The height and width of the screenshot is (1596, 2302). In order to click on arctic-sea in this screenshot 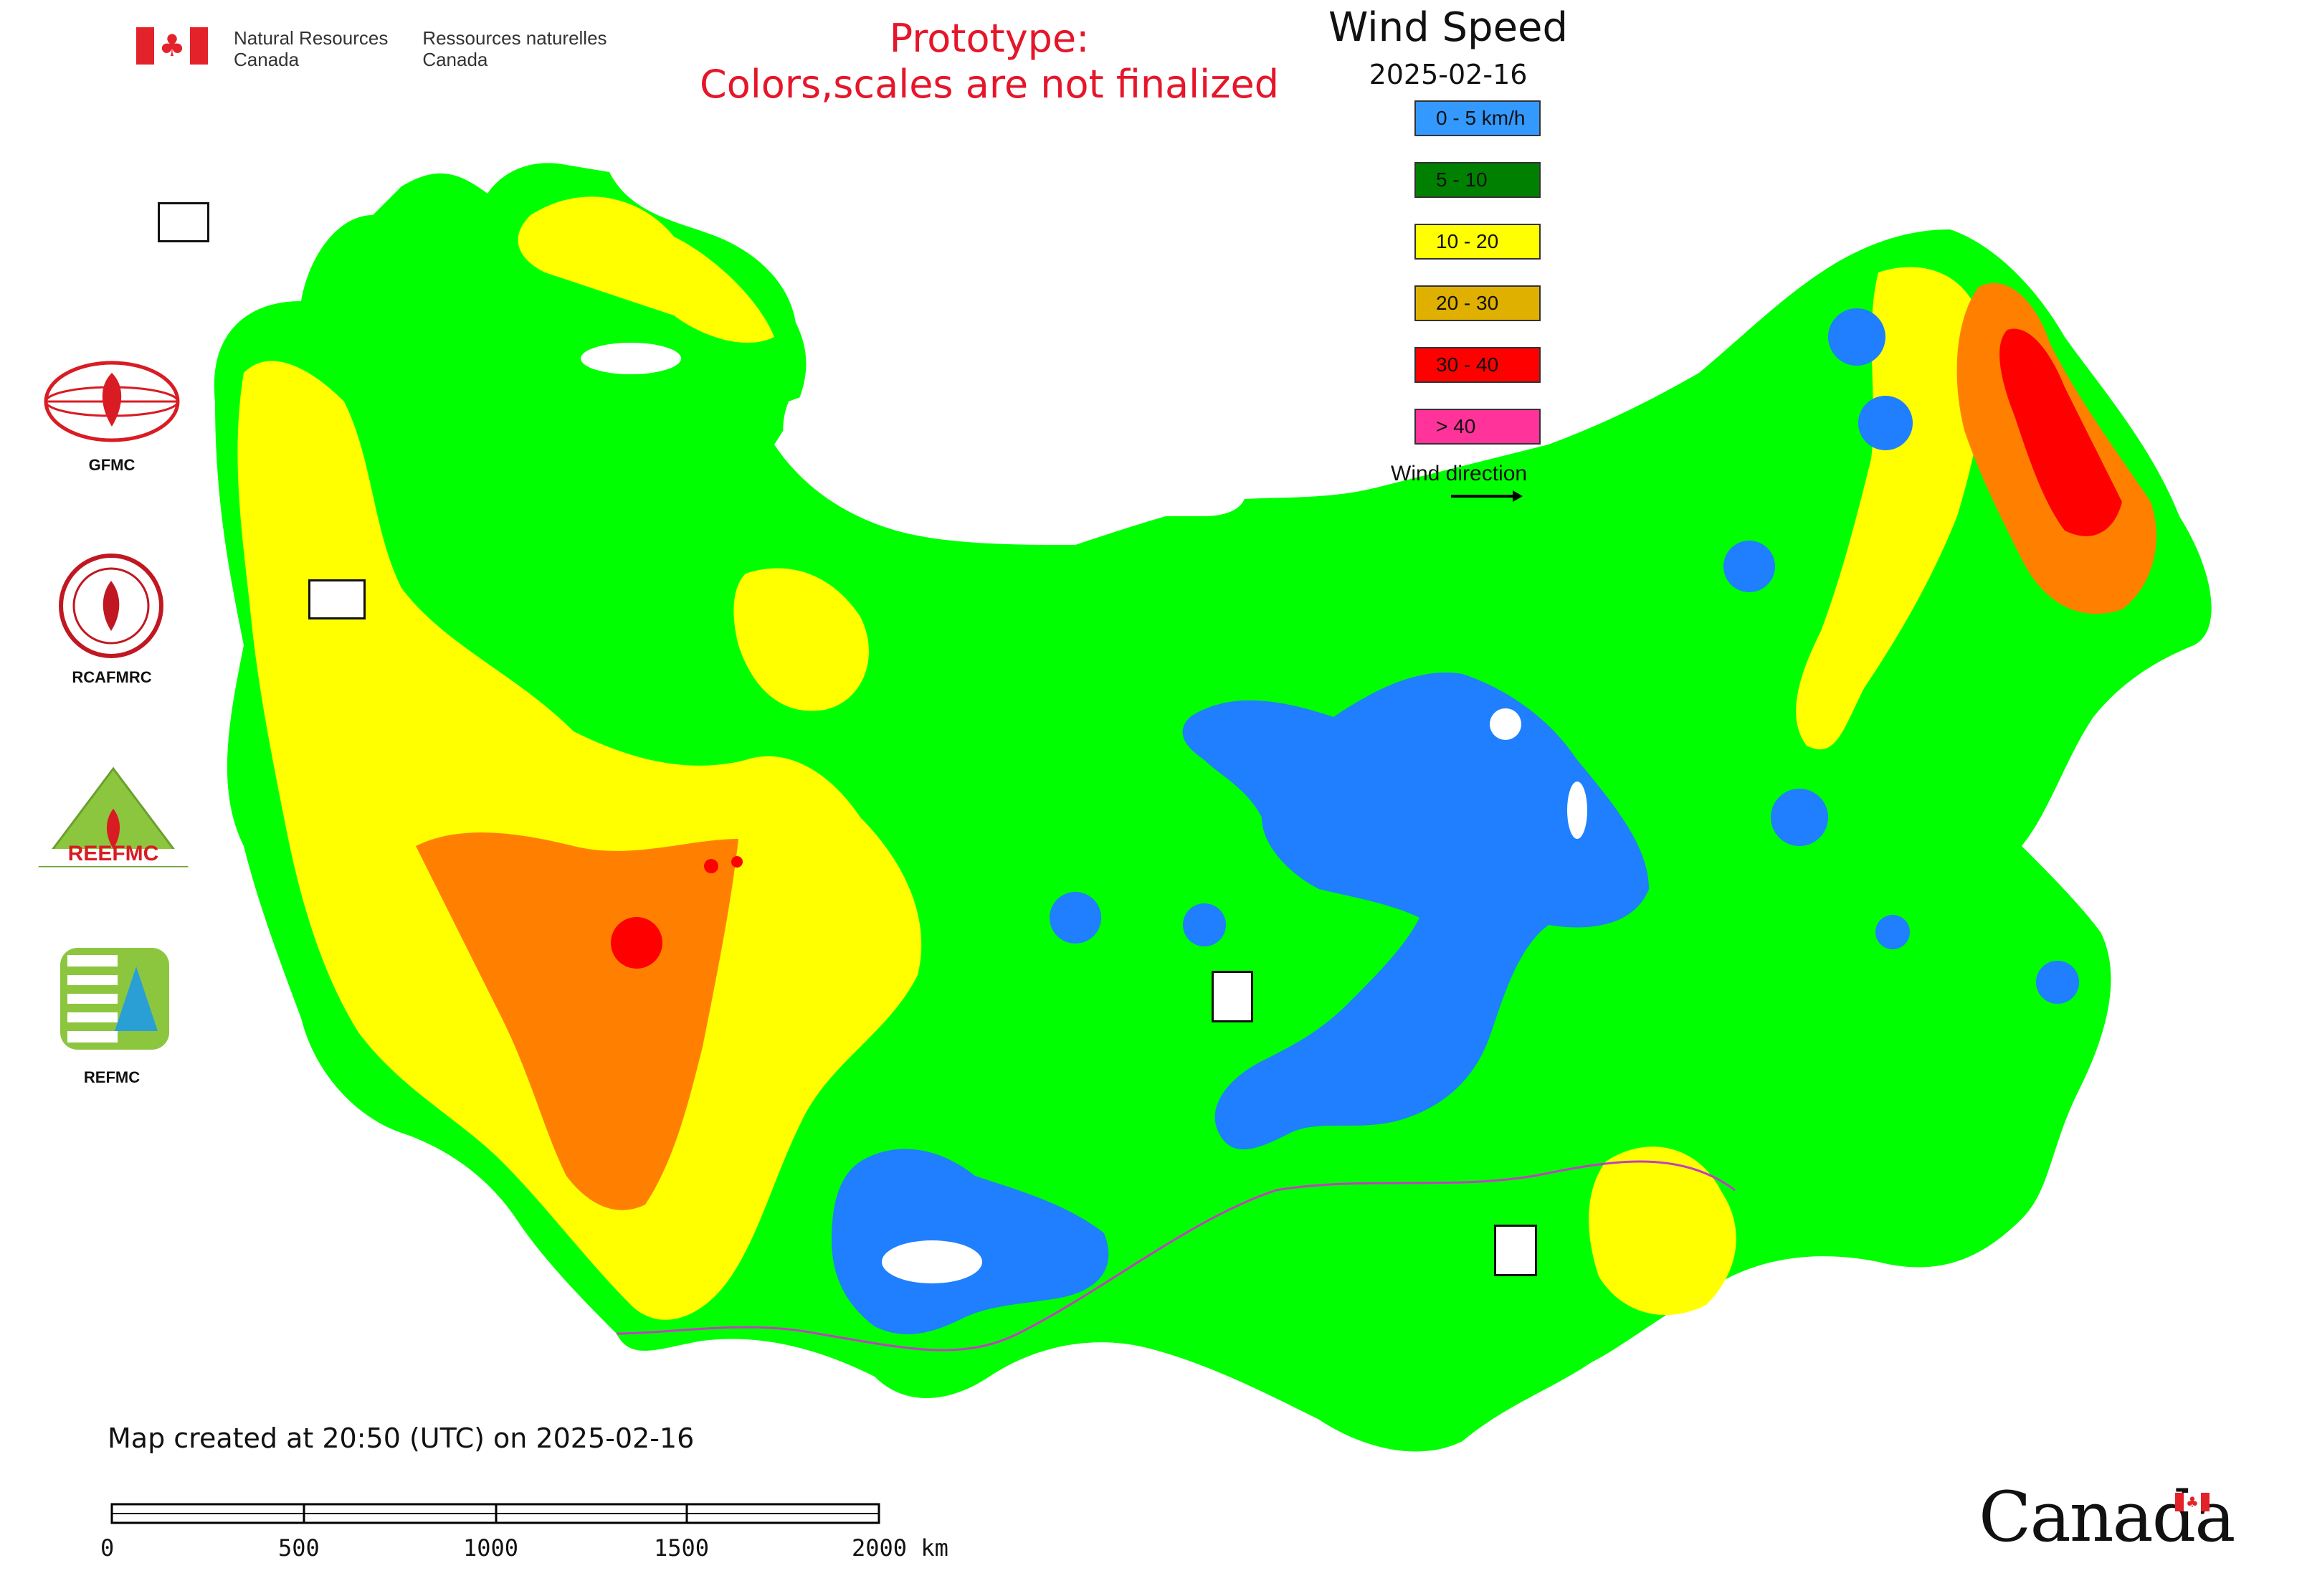, I will do `click(1014, 456)`.